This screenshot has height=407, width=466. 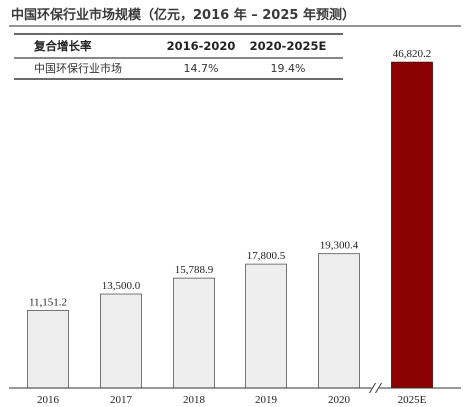 What do you see at coordinates (194, 333) in the screenshot?
I see `bar-2018` at bounding box center [194, 333].